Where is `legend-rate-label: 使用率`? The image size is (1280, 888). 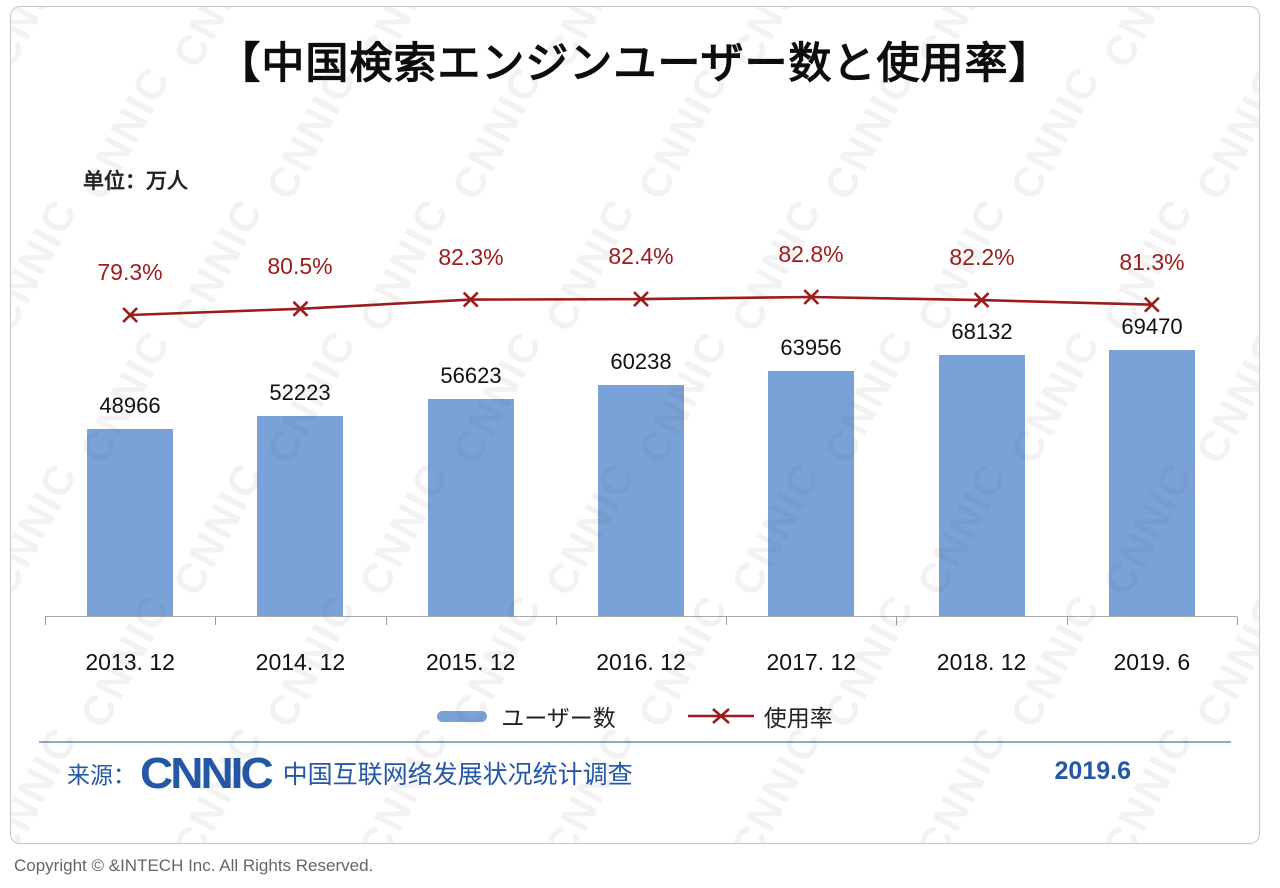
legend-rate-label: 使用率 is located at coordinates (798, 718).